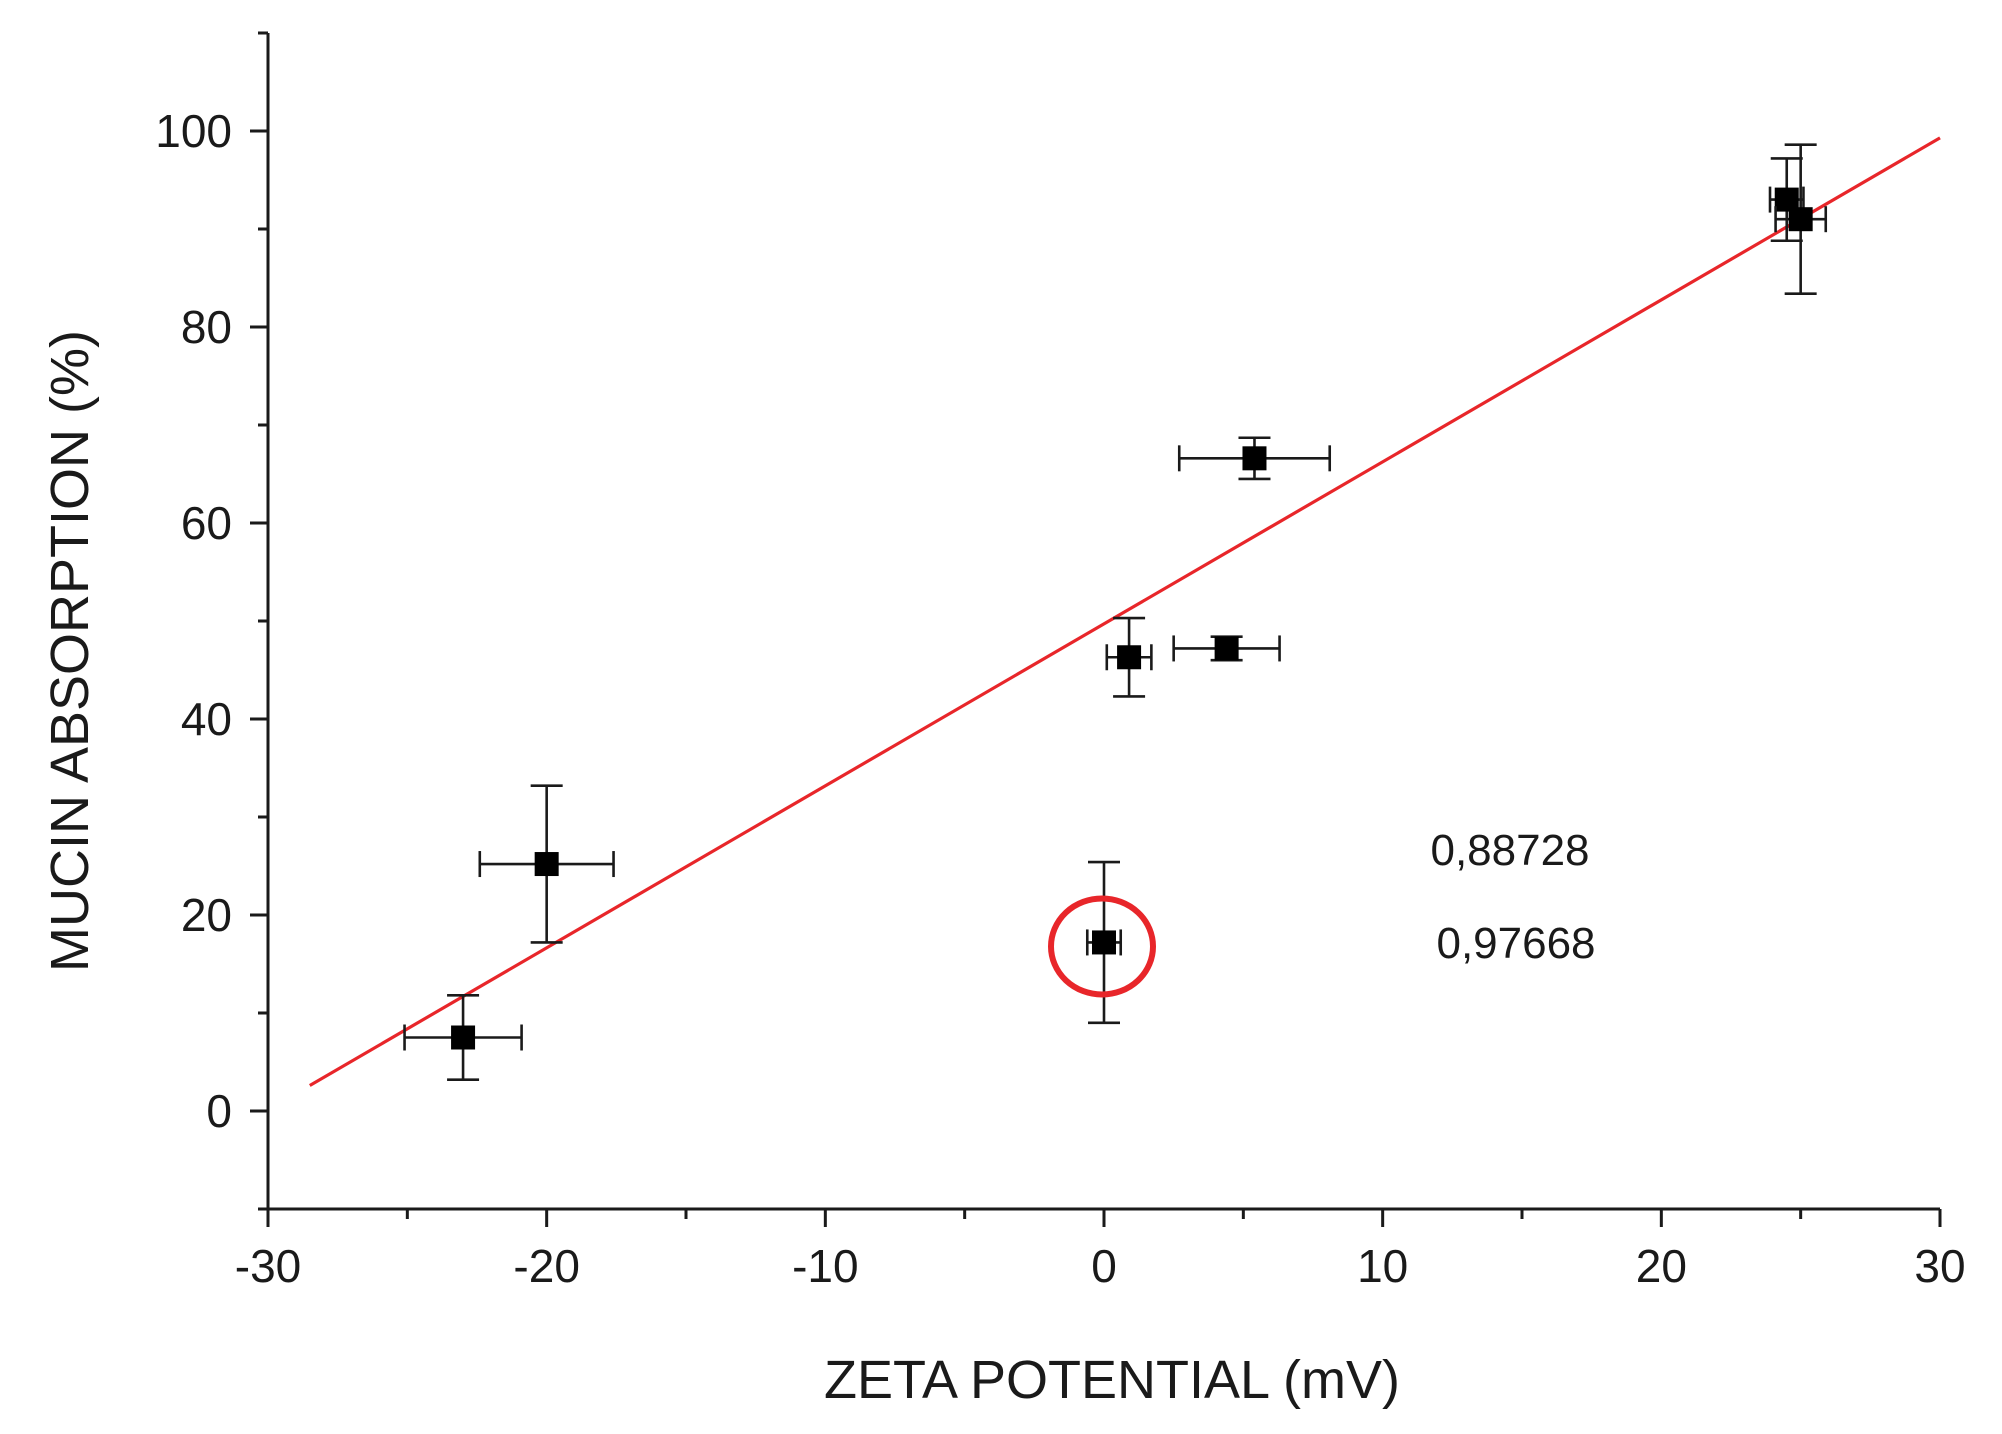 The image size is (2002, 1434). I want to click on y-tick-labels: 0 20 40 60 80 100, so click(193, 621).